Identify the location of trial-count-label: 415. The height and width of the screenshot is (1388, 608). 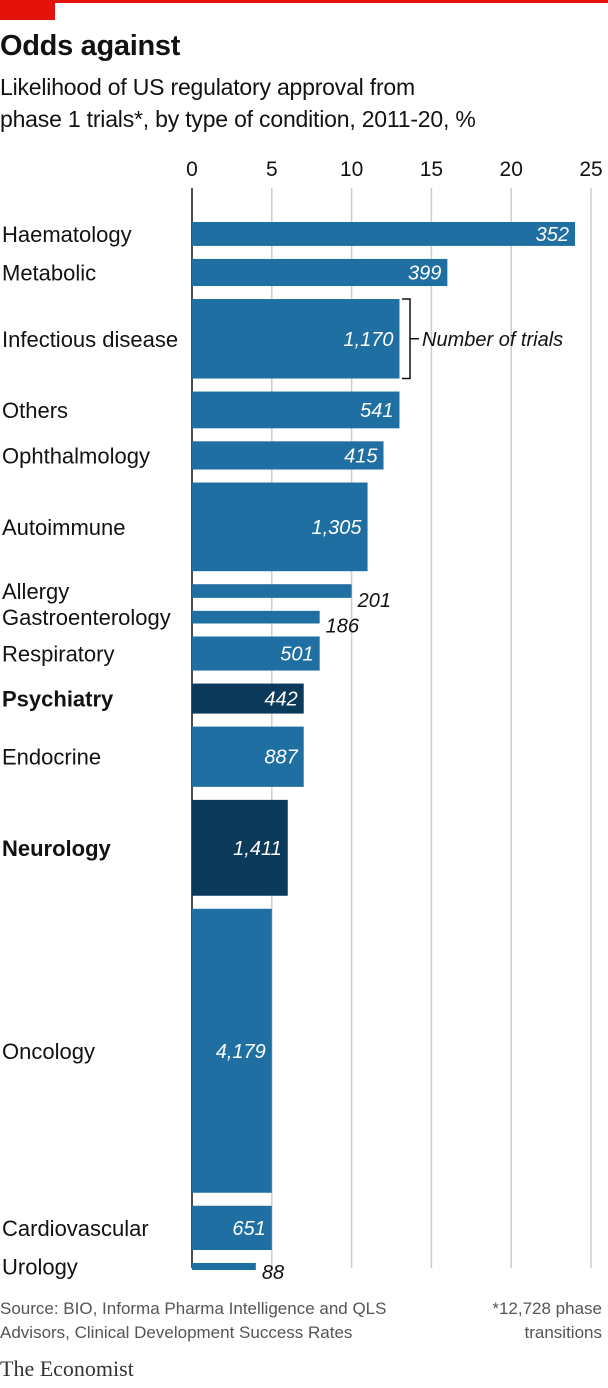
(361, 456).